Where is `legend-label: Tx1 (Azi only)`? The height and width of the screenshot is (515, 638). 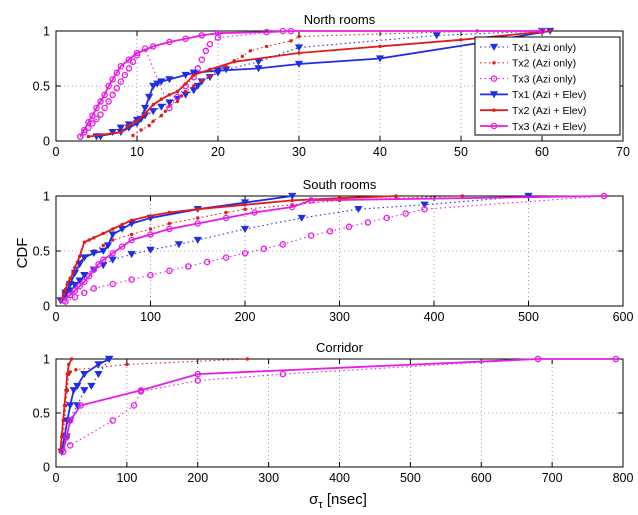 legend-label: Tx1 (Azi only) is located at coordinates (544, 48).